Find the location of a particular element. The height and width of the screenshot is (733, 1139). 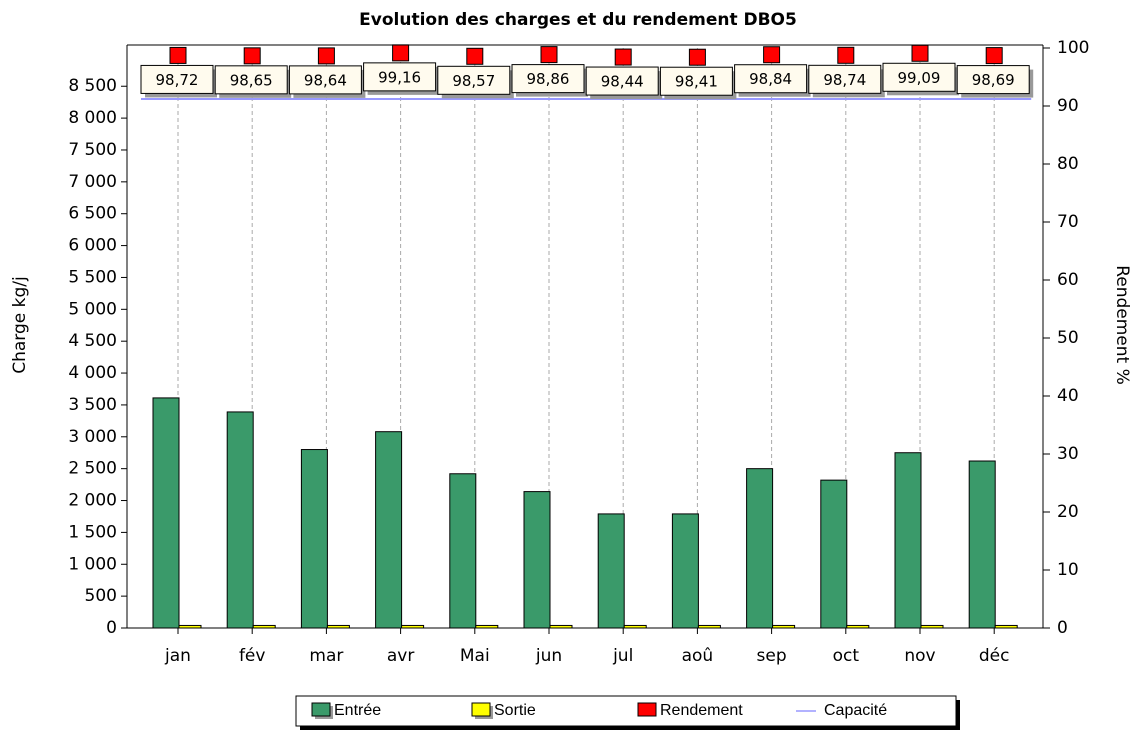

y-tick-label: 1 500 is located at coordinates (92, 532).